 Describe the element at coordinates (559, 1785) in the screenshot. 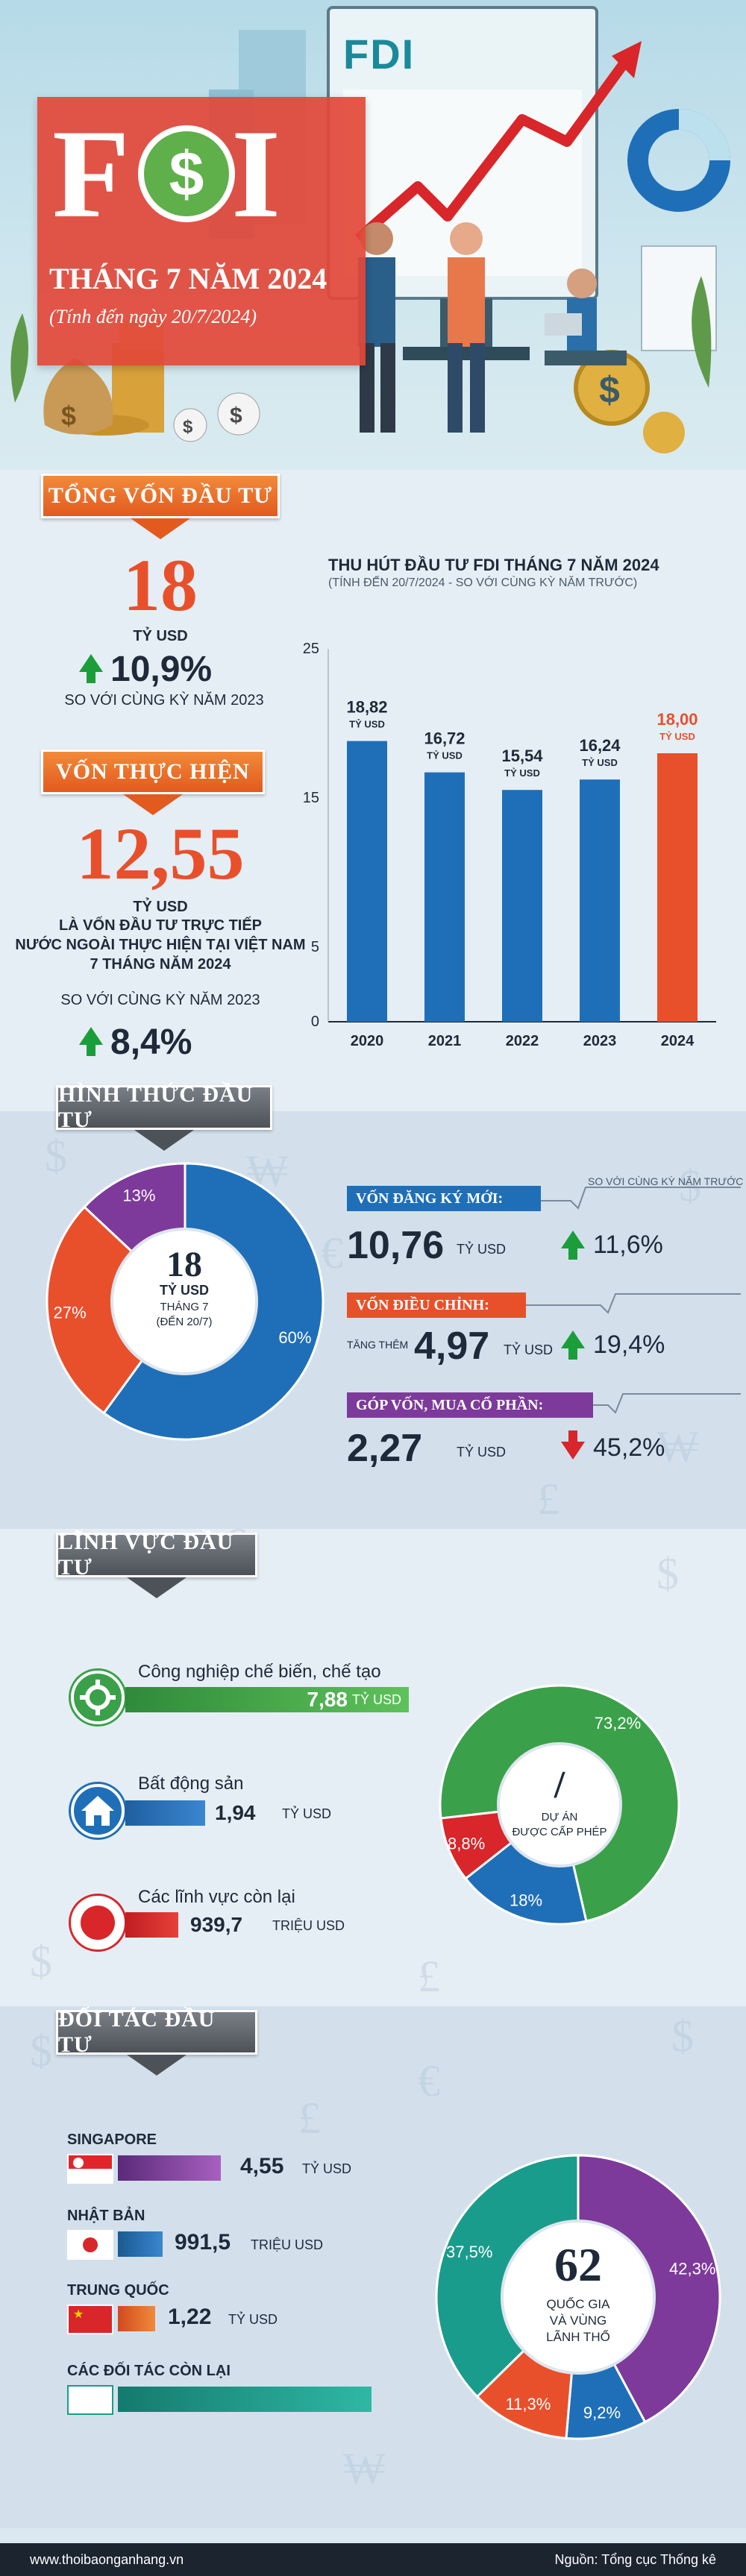

I see `sectors-center-value: /` at that location.